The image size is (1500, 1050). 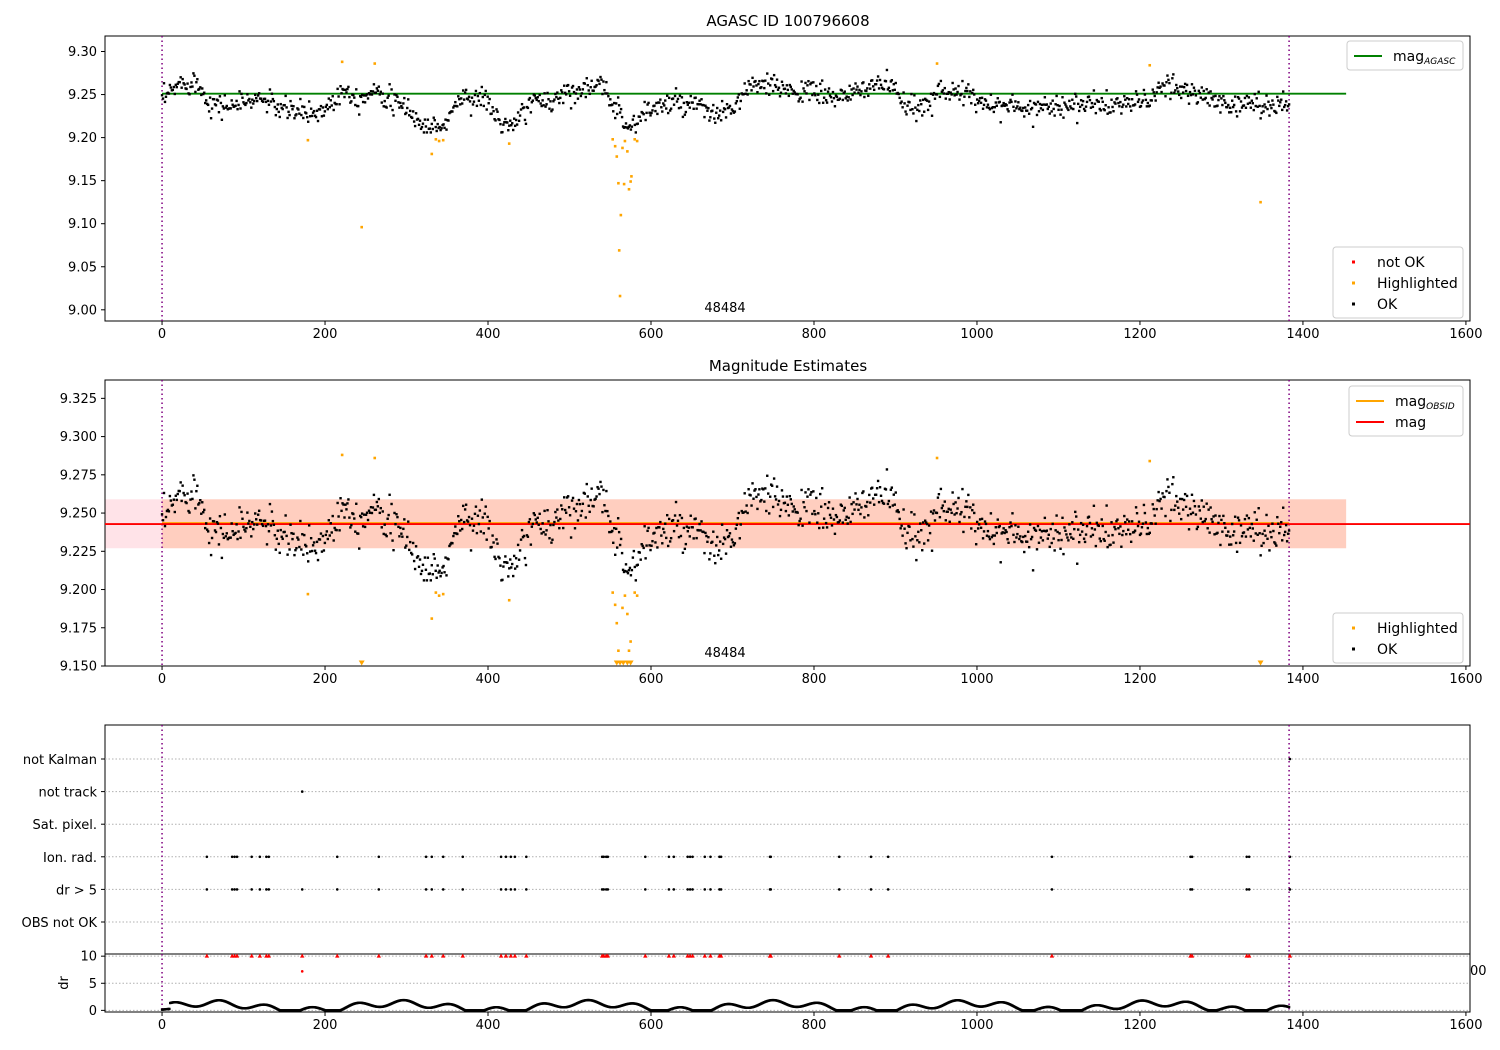 What do you see at coordinates (787, 21) in the screenshot?
I see `panel-title: AGASC ID 100796608` at bounding box center [787, 21].